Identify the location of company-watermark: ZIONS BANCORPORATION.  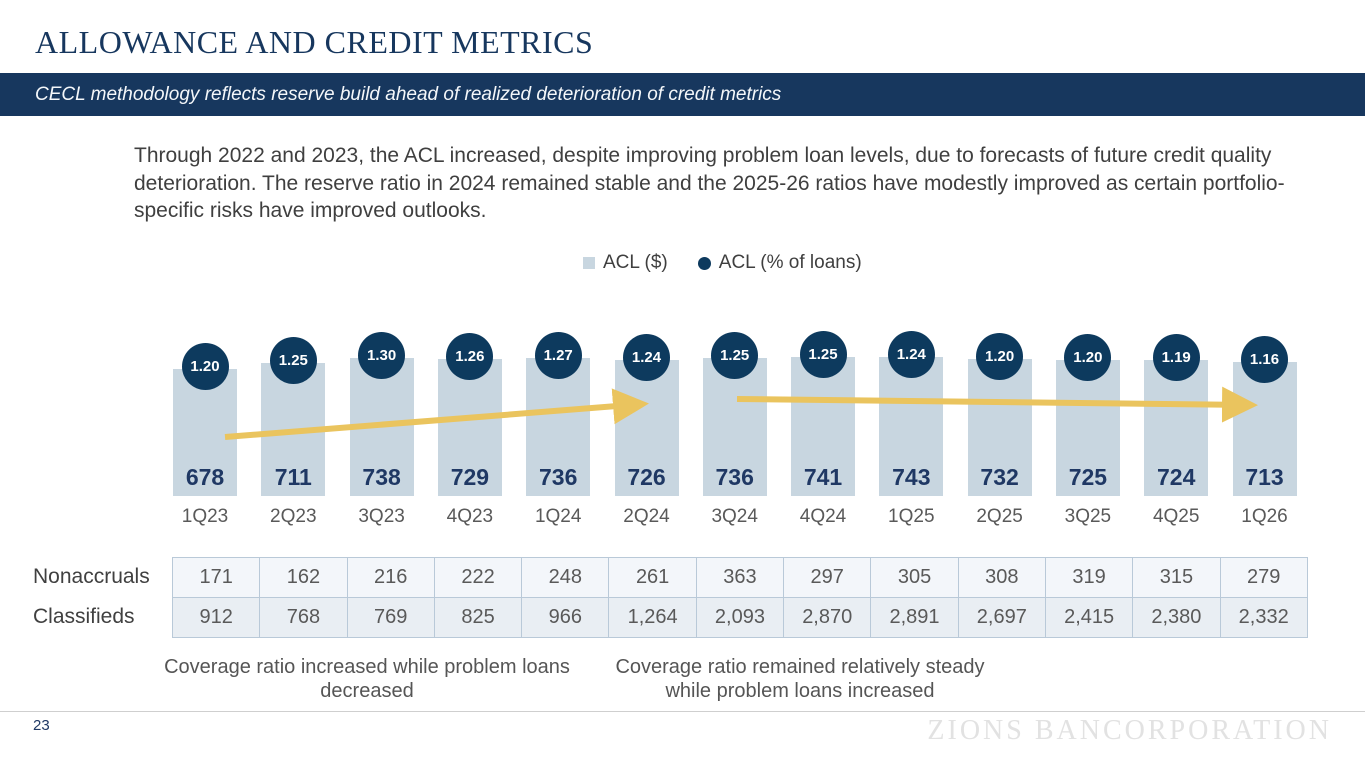
(1129, 730).